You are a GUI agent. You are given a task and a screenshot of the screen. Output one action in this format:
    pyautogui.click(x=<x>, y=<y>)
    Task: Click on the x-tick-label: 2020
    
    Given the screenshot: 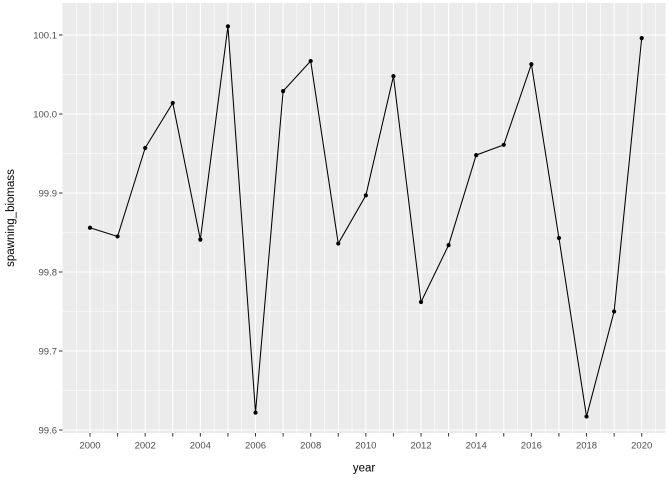 What is the action you would take?
    pyautogui.click(x=641, y=446)
    